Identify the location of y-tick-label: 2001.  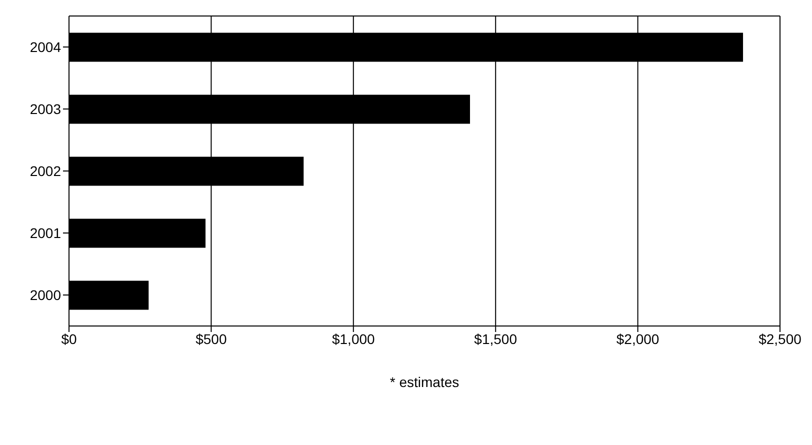
(46, 232).